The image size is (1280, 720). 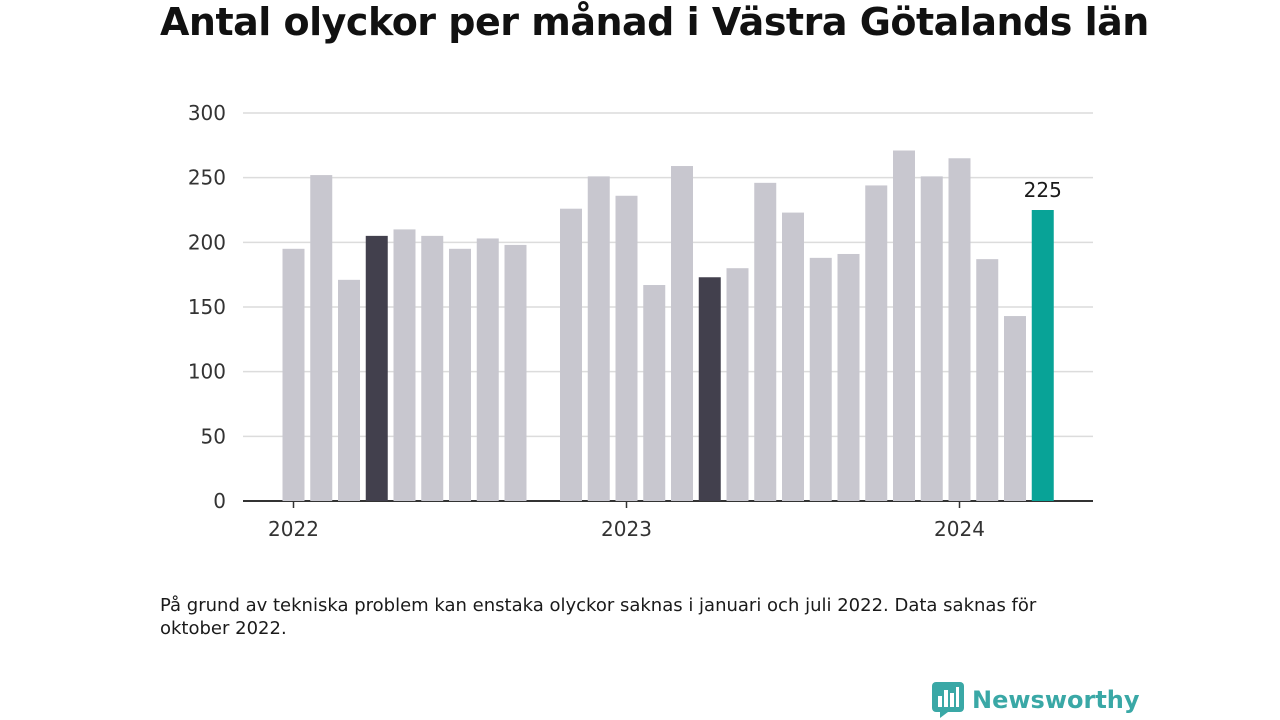 I want to click on y-tick-label: 250, so click(x=207, y=178).